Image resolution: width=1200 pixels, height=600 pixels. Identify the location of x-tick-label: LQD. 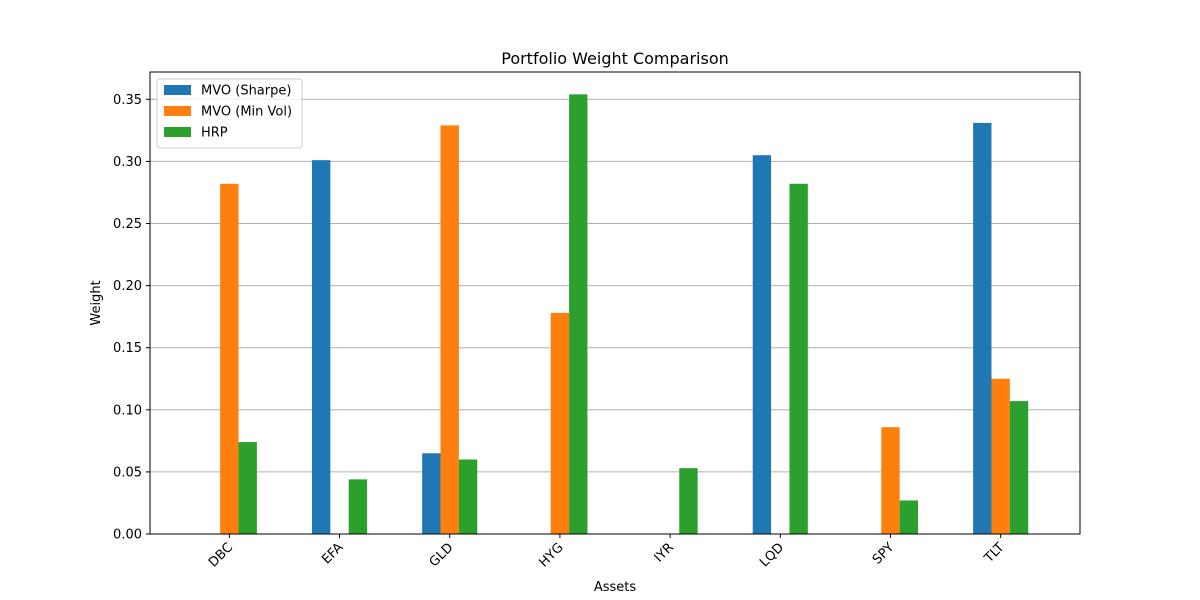
(772, 555).